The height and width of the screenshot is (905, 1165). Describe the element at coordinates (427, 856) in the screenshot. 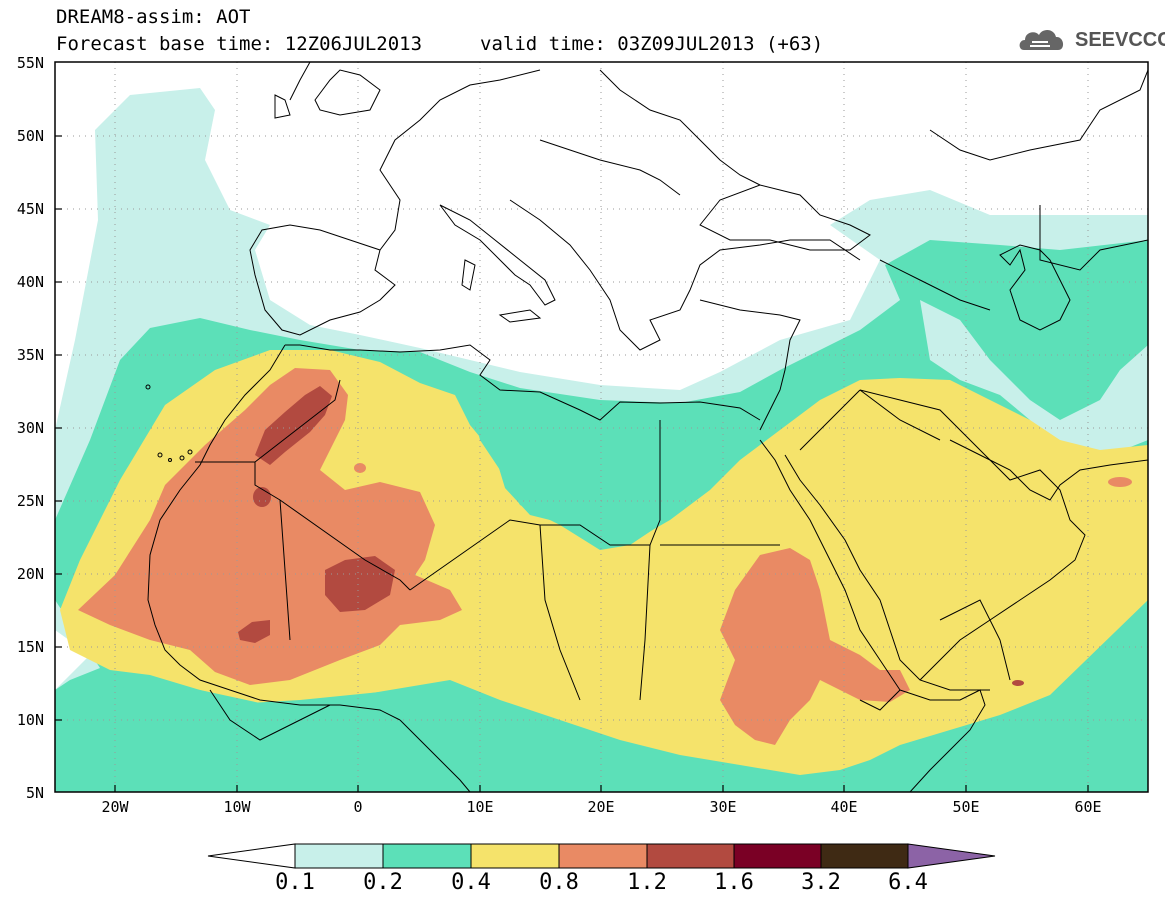

I see `colorbar-swatch-0.2` at that location.